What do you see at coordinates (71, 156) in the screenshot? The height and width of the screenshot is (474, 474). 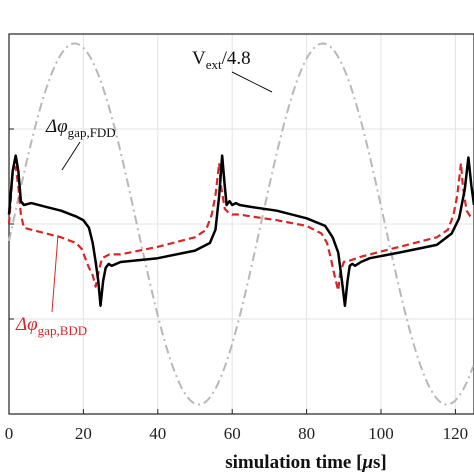 I see `fdd-leader-line` at bounding box center [71, 156].